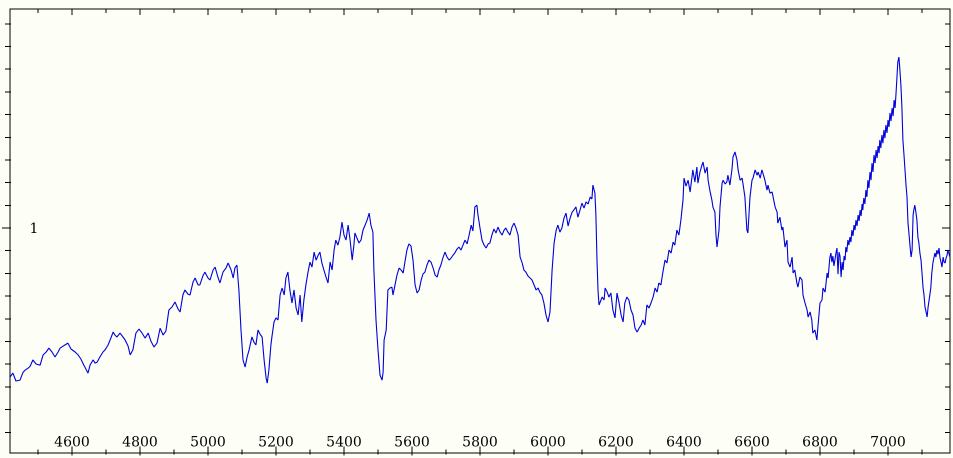  I want to click on x-tick-label: 4800, so click(140, 443).